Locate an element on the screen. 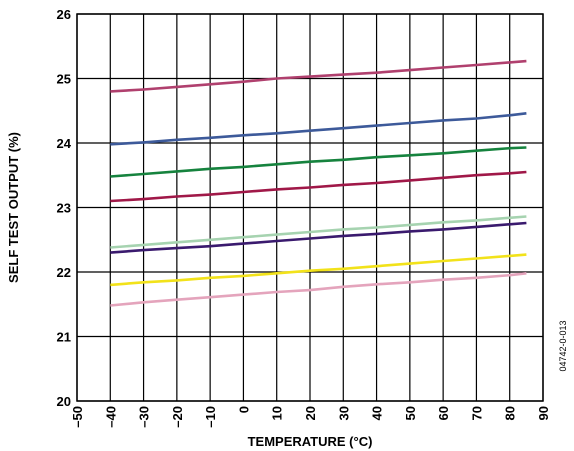 The image size is (574, 451). x-tick-label: –30 is located at coordinates (144, 417).